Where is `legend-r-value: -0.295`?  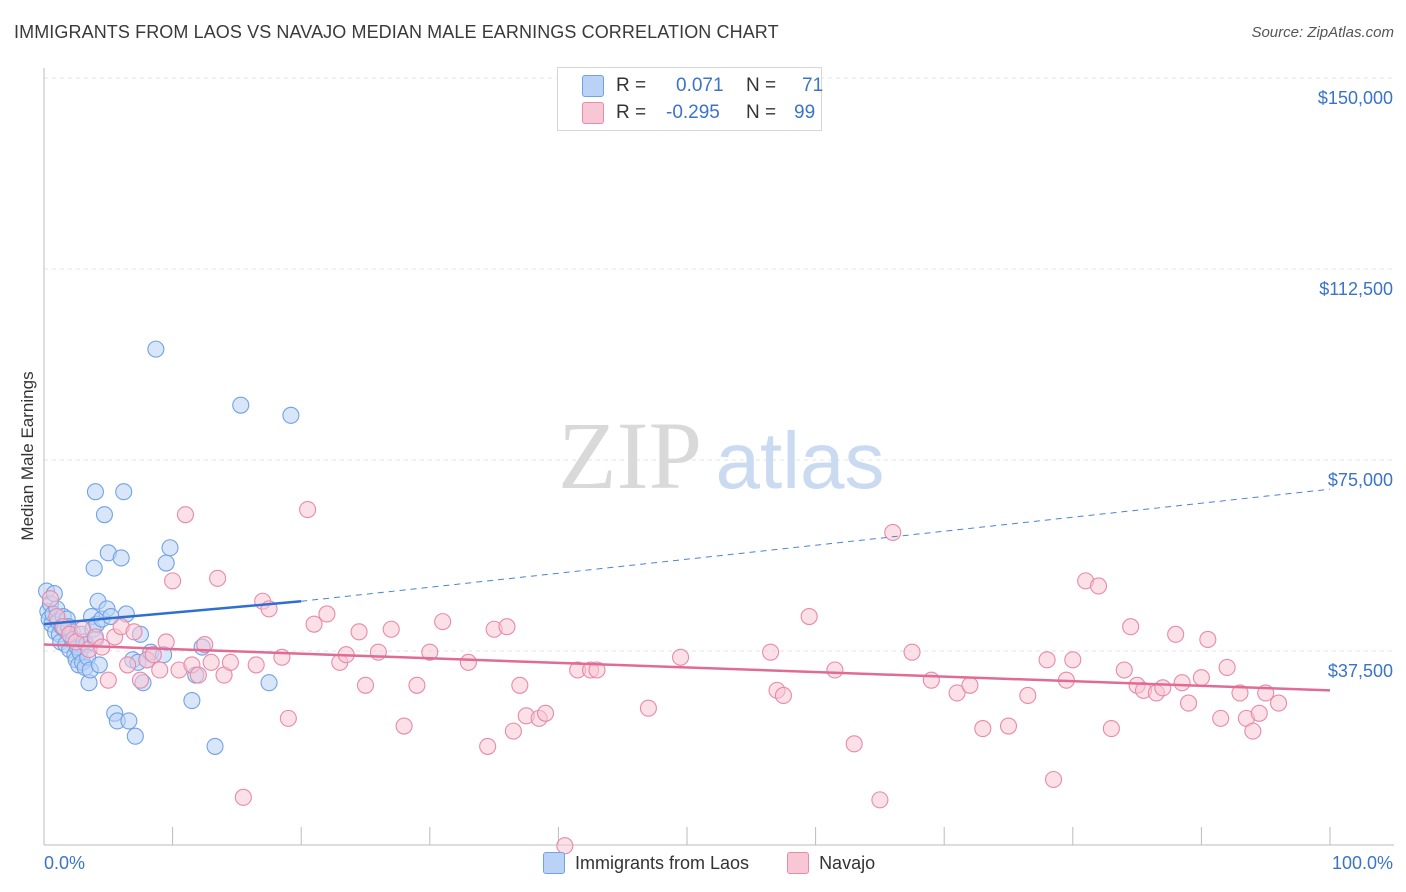 legend-r-value: -0.295 is located at coordinates (693, 112).